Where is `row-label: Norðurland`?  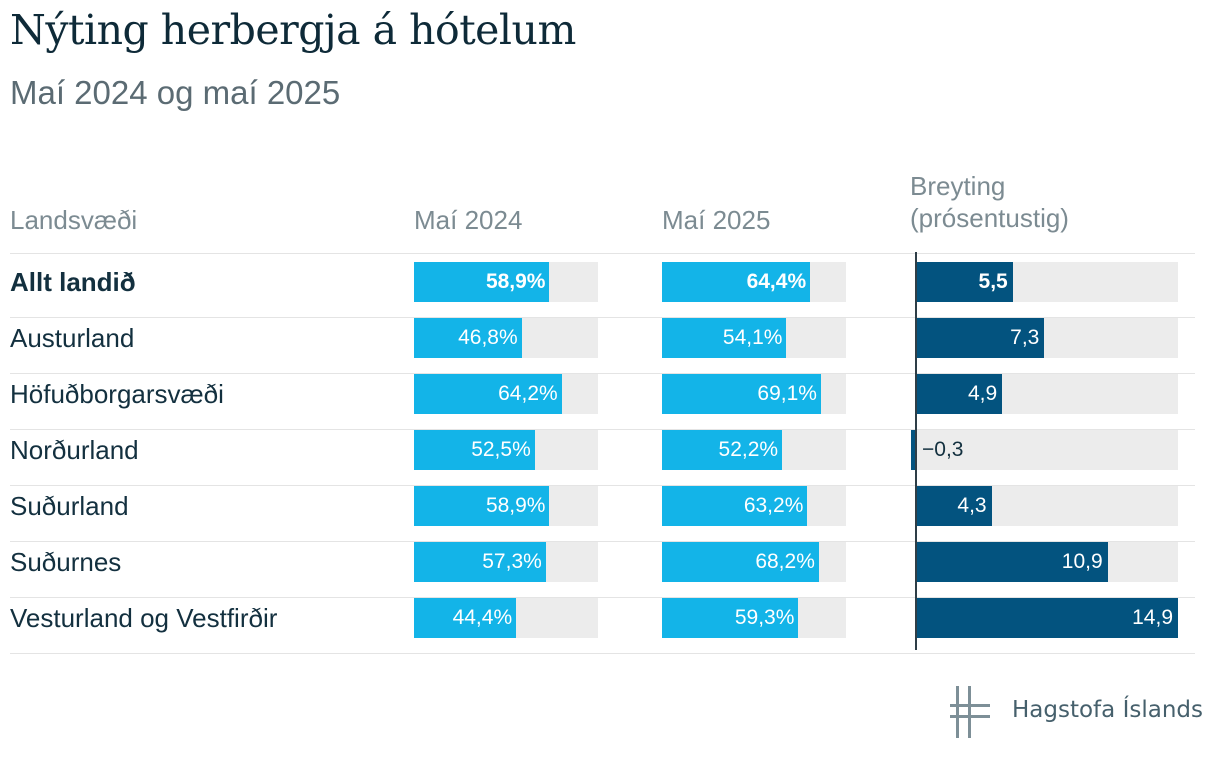 row-label: Norðurland is located at coordinates (74, 450).